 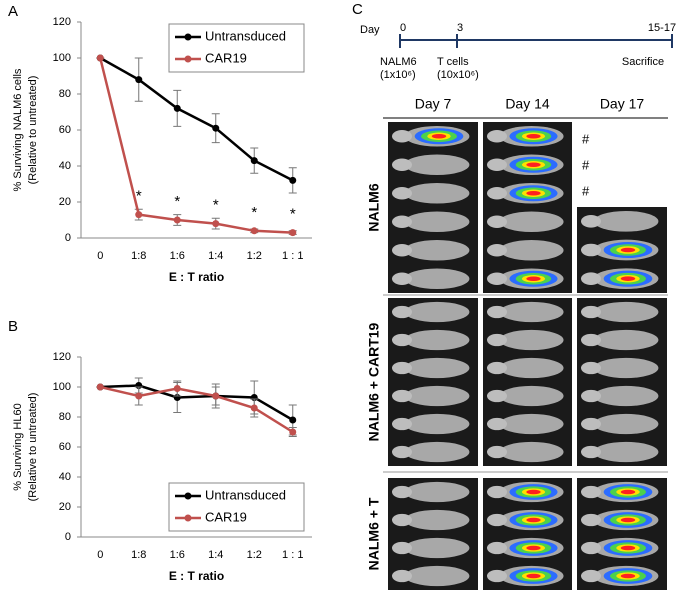 I want to click on y-axis-label: % Surviving HL60, so click(x=18, y=446).